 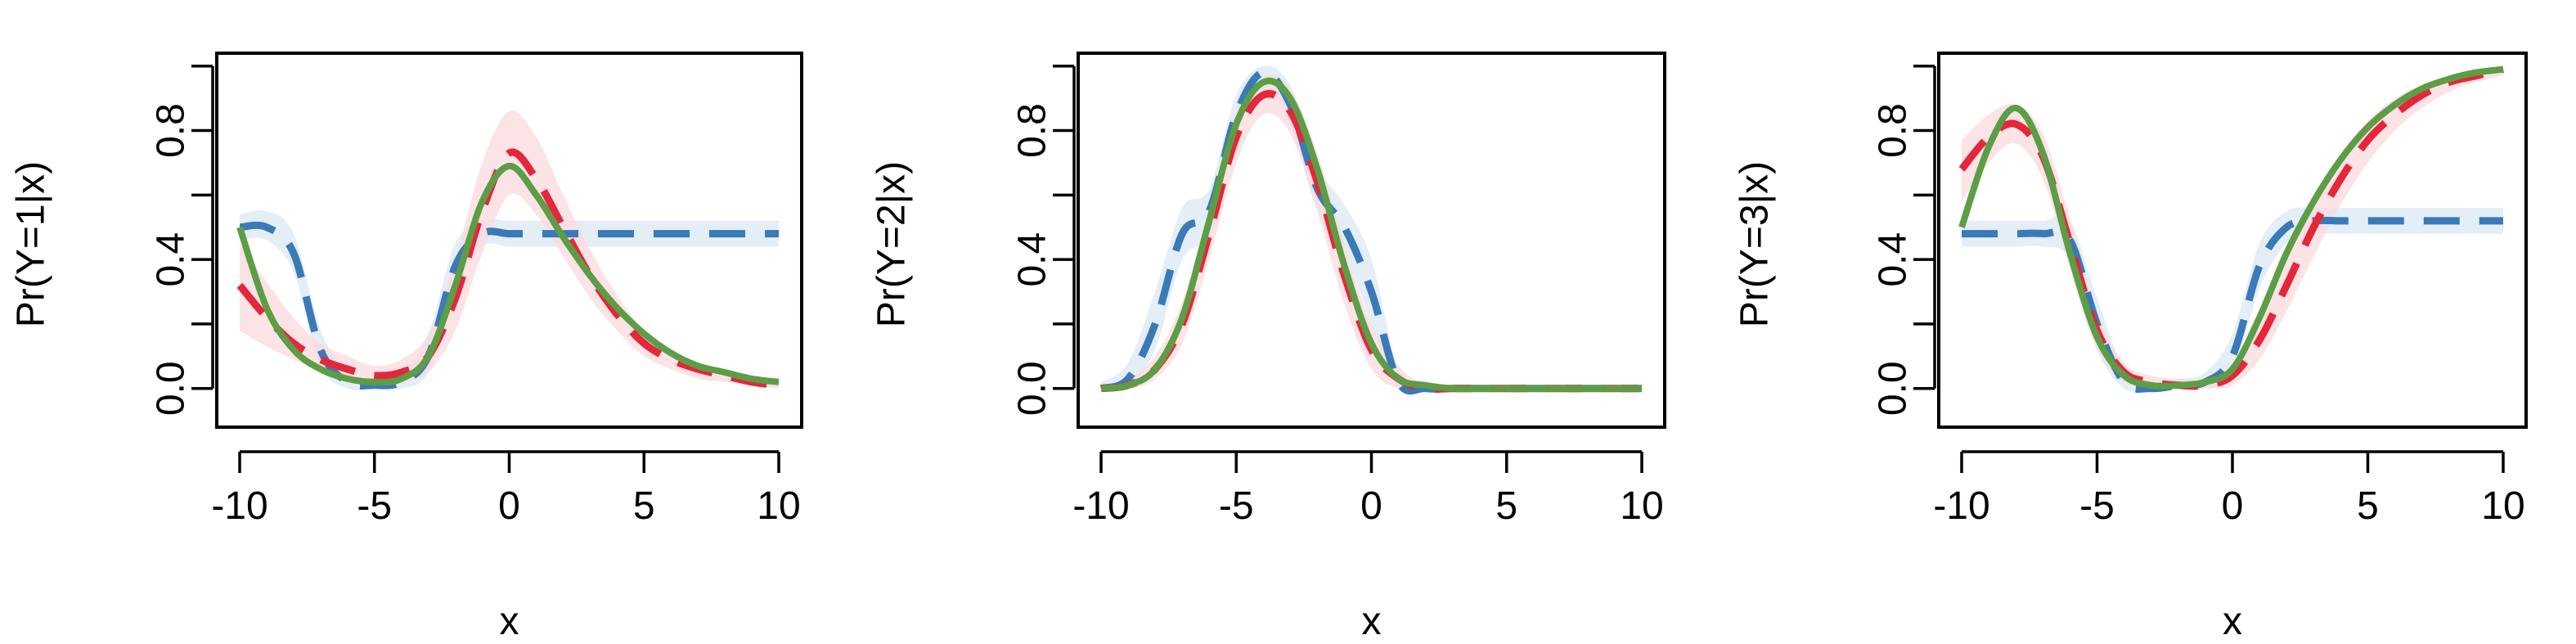 I want to click on y-axis-label: Pr(Y=2|x), so click(x=892, y=244).